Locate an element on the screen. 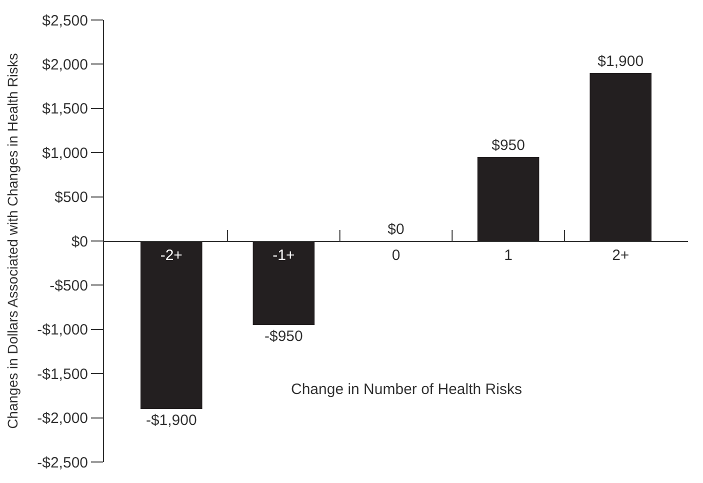 The width and height of the screenshot is (703, 483). data-label: -$1,900 is located at coordinates (171, 420).